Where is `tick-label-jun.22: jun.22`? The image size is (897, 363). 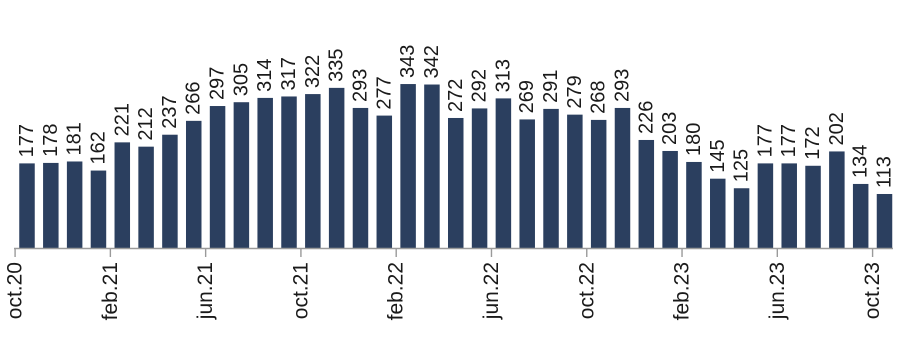
tick-label-jun.22: jun.22 is located at coordinates (491, 291).